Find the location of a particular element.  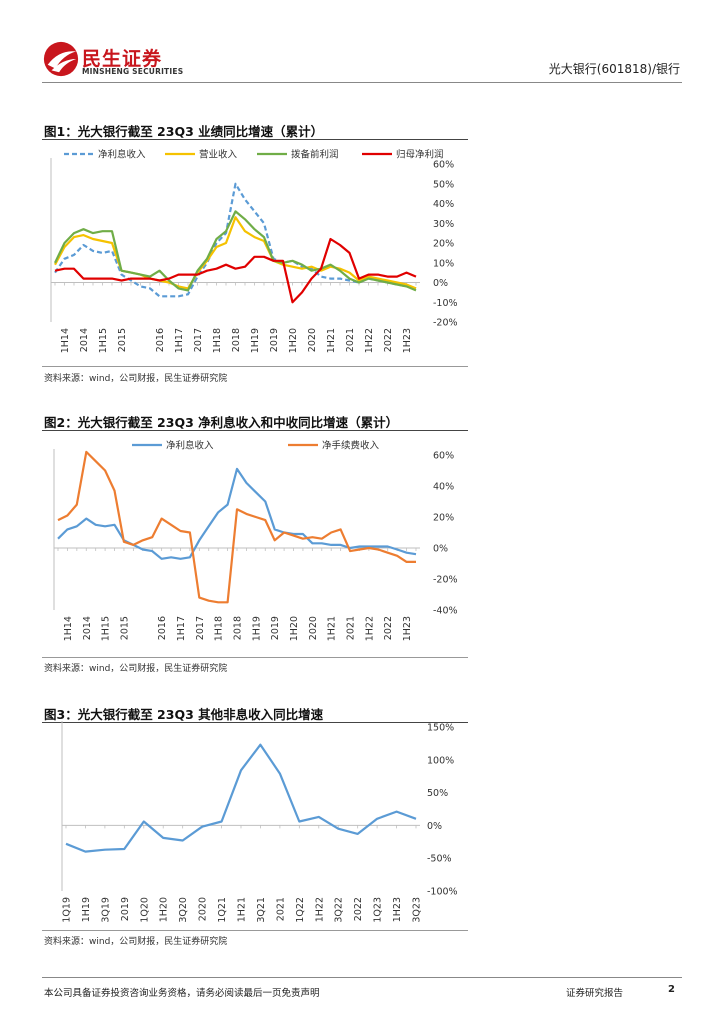

y-tick-label: -40% is located at coordinates (445, 611).